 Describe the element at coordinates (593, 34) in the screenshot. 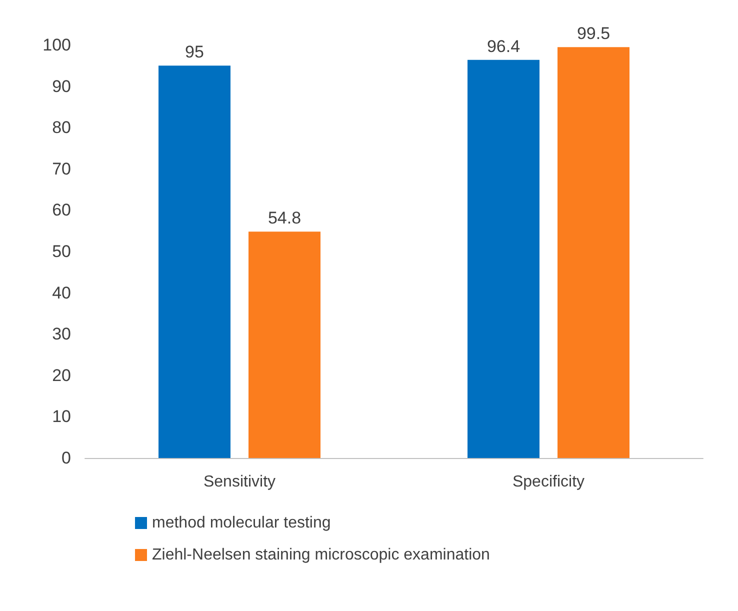

I see `data-label: 99.5` at that location.